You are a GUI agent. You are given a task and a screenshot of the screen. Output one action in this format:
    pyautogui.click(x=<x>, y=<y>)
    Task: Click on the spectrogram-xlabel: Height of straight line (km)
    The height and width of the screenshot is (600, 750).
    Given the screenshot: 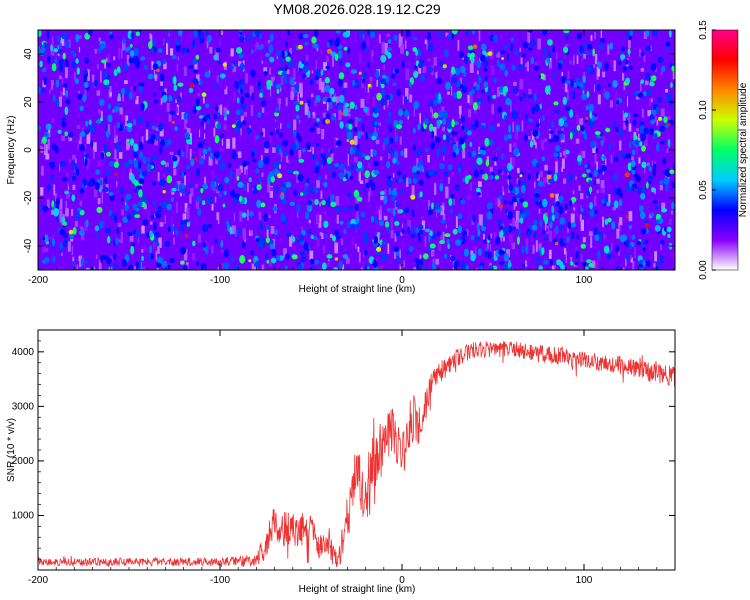 What is the action you would take?
    pyautogui.click(x=357, y=289)
    